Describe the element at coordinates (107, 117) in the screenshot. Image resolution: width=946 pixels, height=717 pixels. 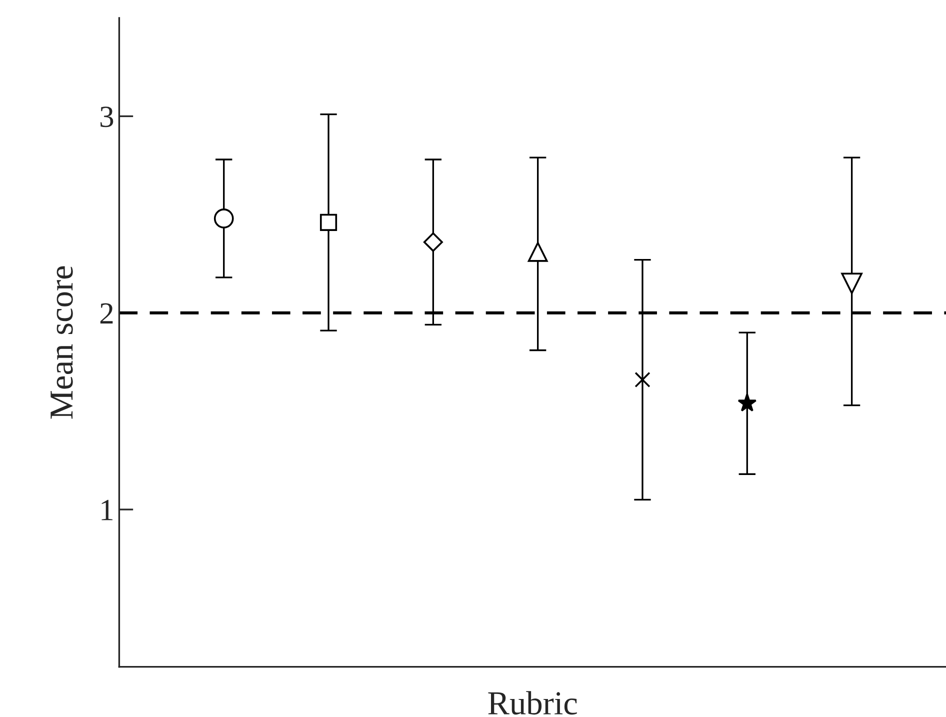
I see `y-tick-label: 3` at that location.